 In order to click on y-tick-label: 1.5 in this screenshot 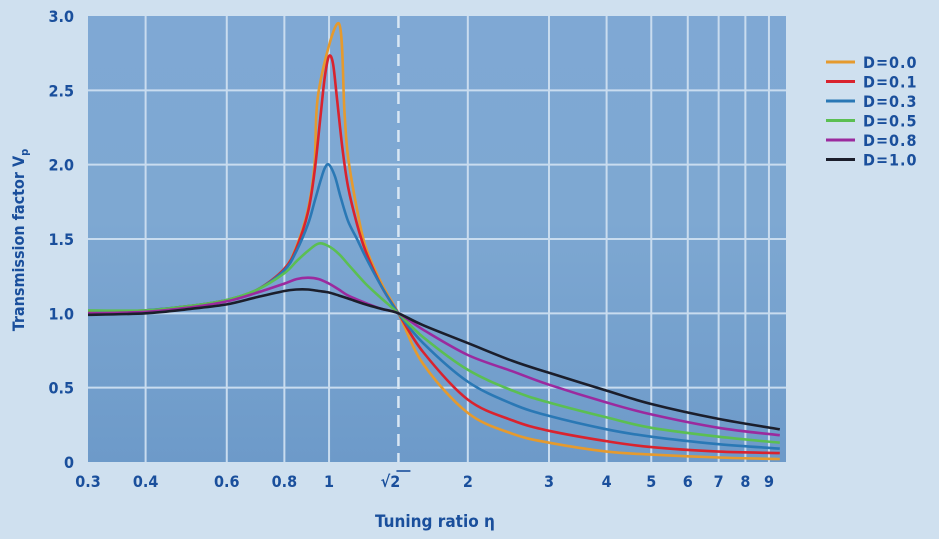, I will do `click(62, 239)`.